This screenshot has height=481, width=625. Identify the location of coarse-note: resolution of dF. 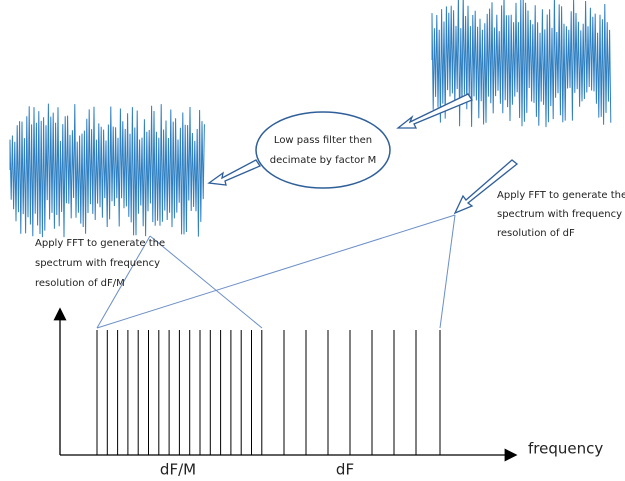
(536, 233).